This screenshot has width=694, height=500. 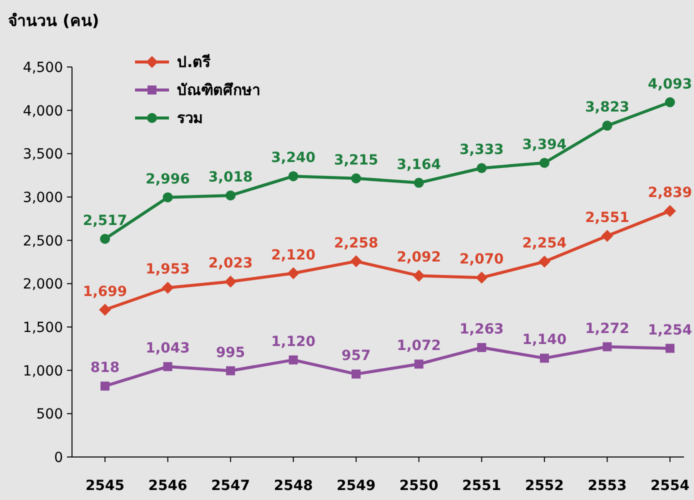 What do you see at coordinates (105, 486) in the screenshot?
I see `x-tick-label: 2545` at bounding box center [105, 486].